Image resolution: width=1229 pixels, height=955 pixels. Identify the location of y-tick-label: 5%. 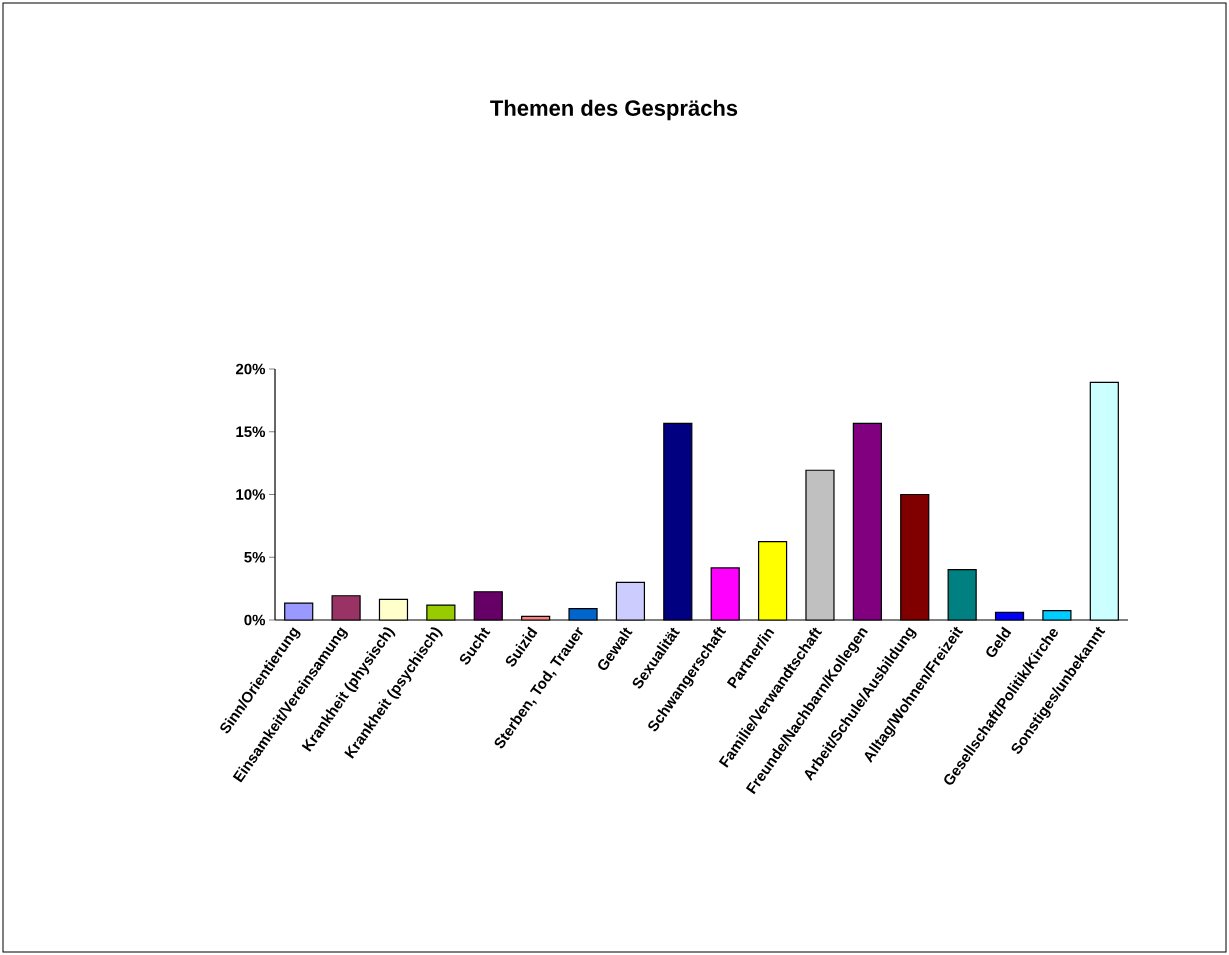
(255, 557).